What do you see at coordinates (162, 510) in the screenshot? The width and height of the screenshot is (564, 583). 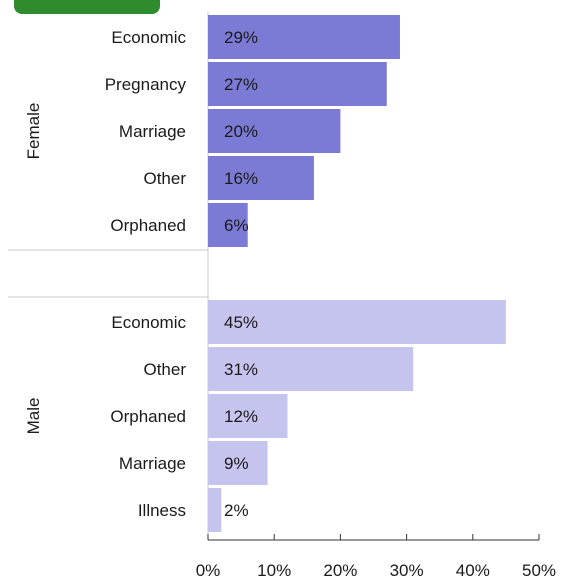 I see `category-label: Illness` at bounding box center [162, 510].